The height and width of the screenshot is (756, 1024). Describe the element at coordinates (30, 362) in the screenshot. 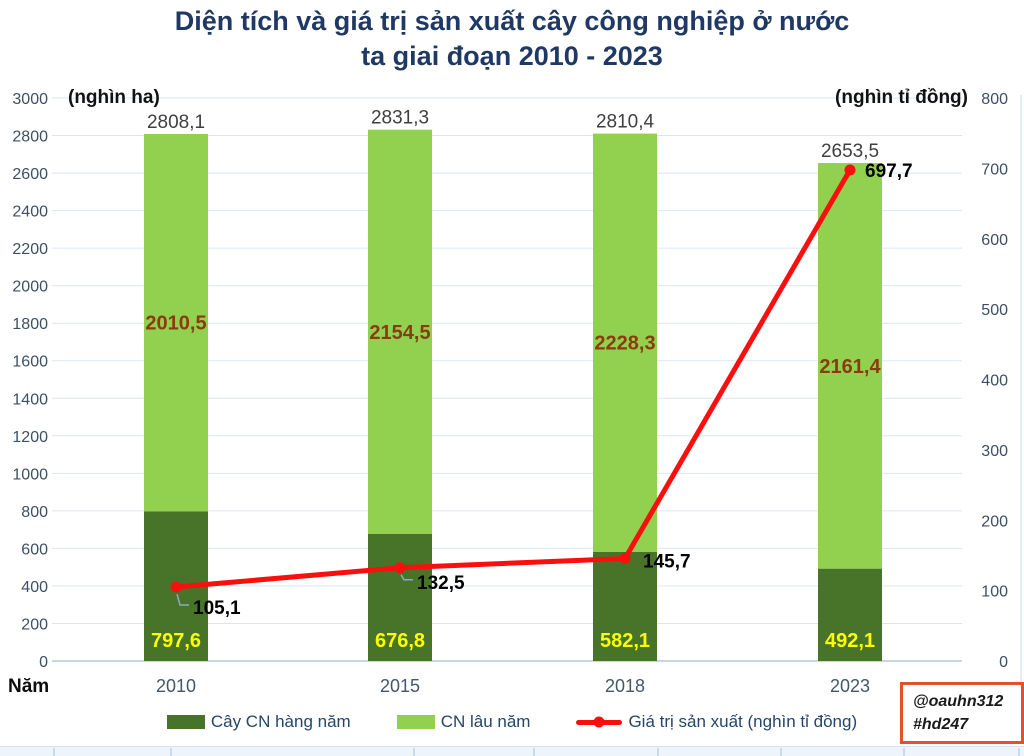

I see `left-axis-tick: 1600` at that location.